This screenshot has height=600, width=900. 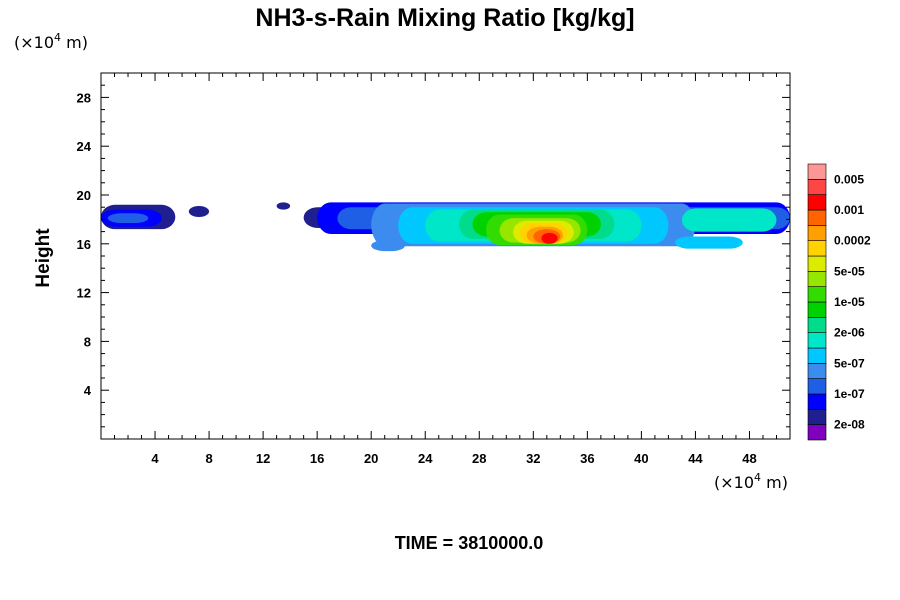 I want to click on x-tick-label: 36, so click(x=587, y=458).